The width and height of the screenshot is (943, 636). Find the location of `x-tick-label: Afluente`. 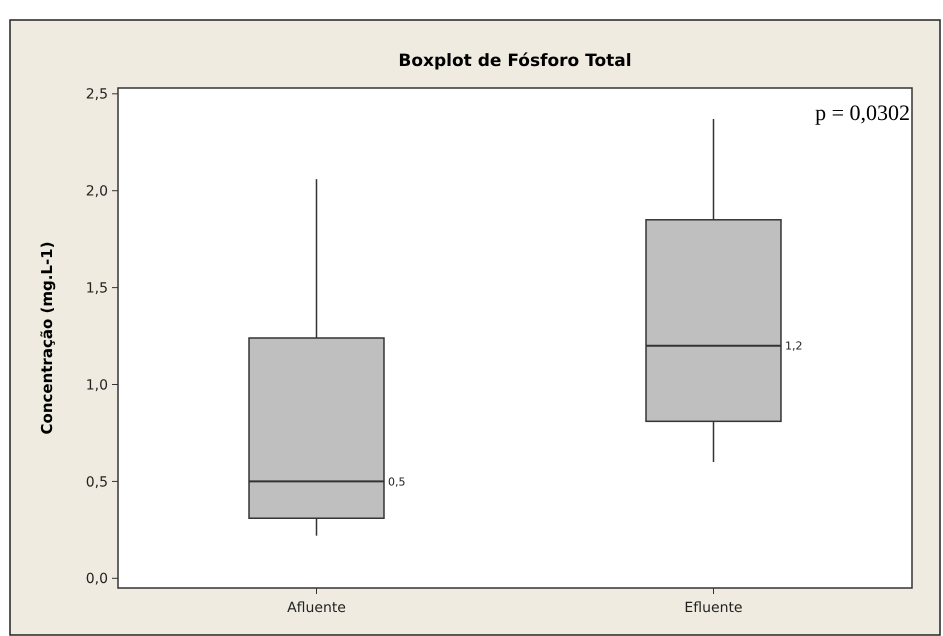

x-tick-label: Afluente is located at coordinates (316, 608).